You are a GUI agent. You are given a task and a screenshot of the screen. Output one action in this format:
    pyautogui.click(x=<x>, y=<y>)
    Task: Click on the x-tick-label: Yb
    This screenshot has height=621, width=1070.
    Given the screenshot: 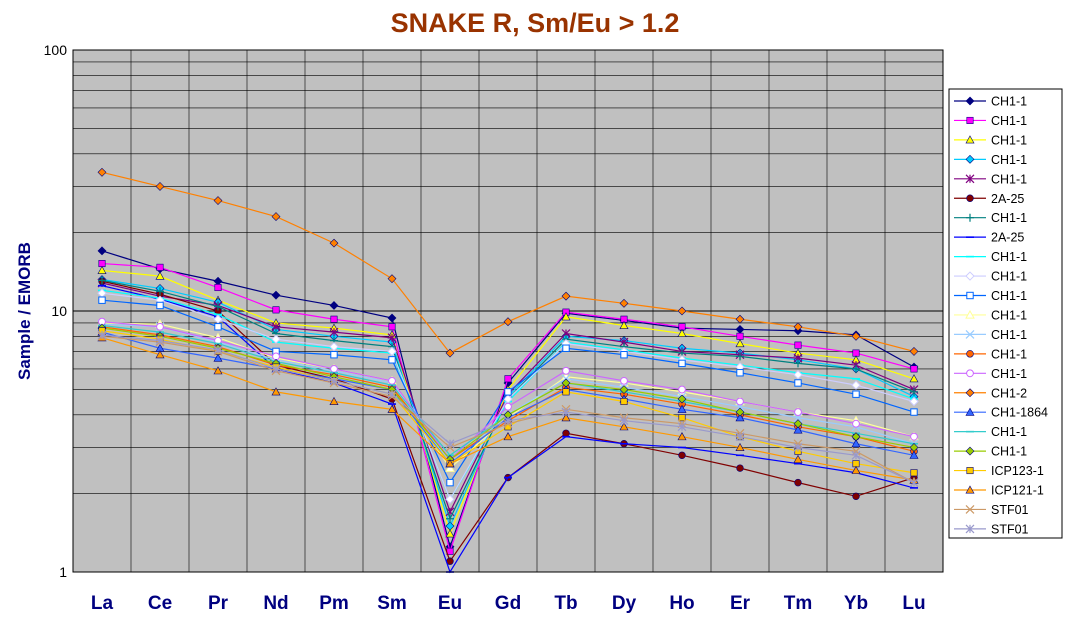 What is the action you would take?
    pyautogui.click(x=856, y=603)
    